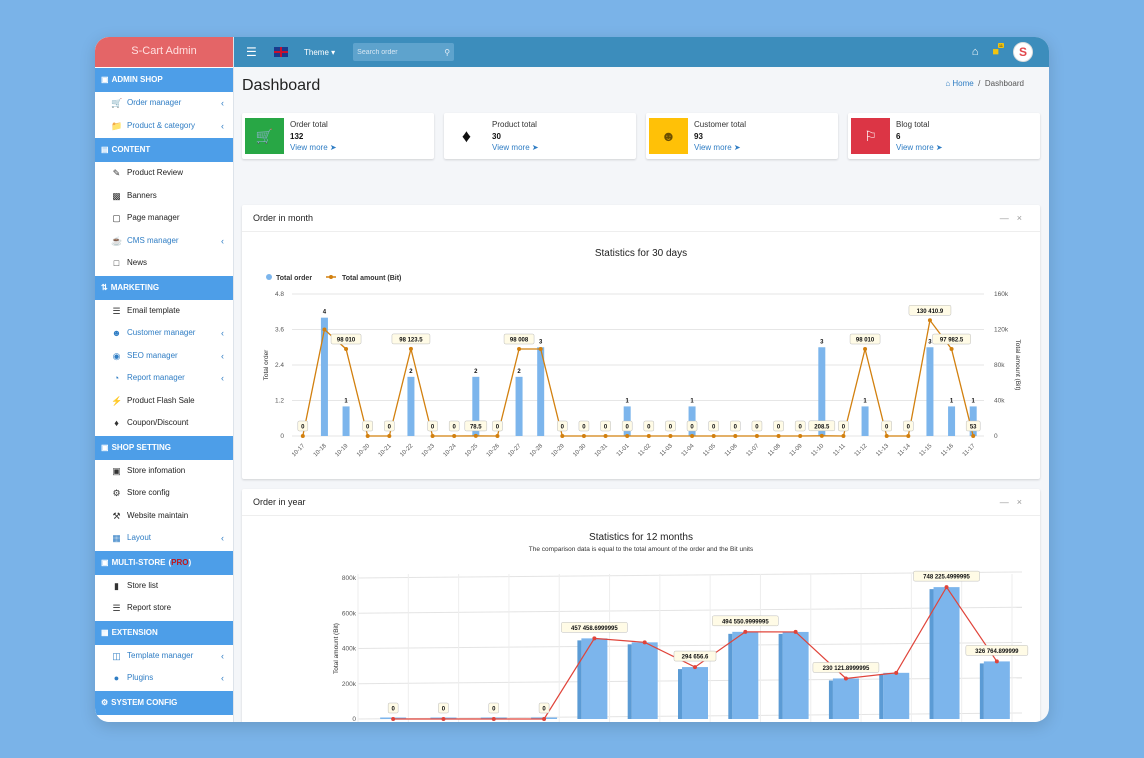  I want to click on chevron-left-icon: ‹, so click(222, 678).